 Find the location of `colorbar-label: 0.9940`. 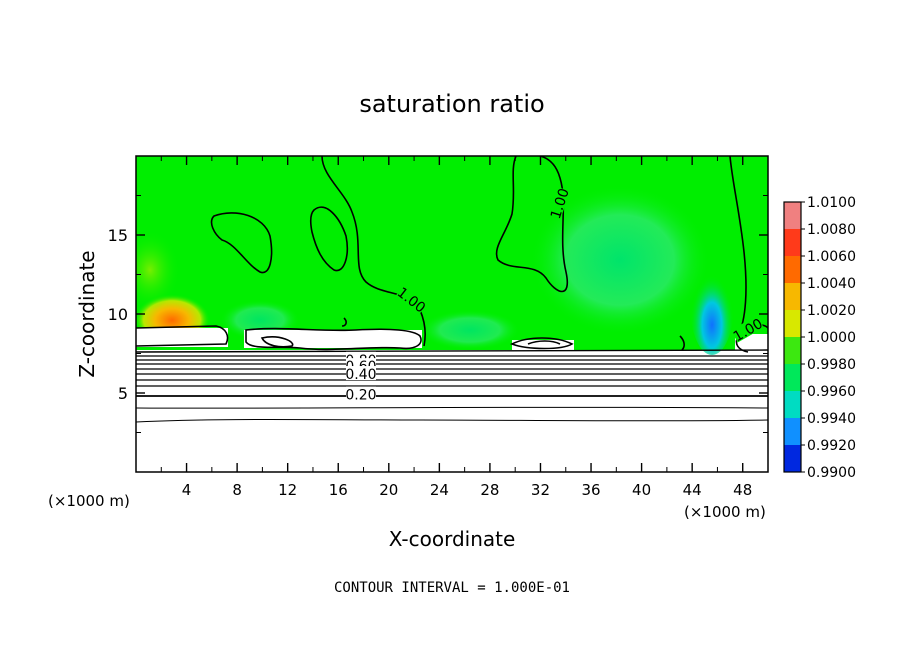

colorbar-label: 0.9940 is located at coordinates (831, 419).